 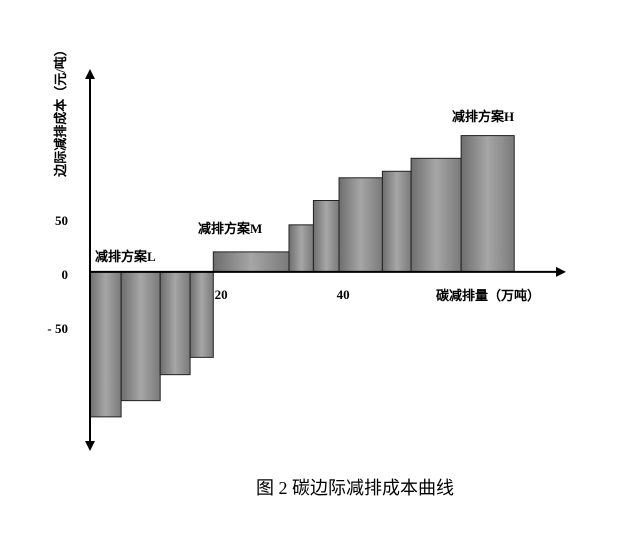 I want to click on annotation: 减排方案M, so click(x=230, y=228).